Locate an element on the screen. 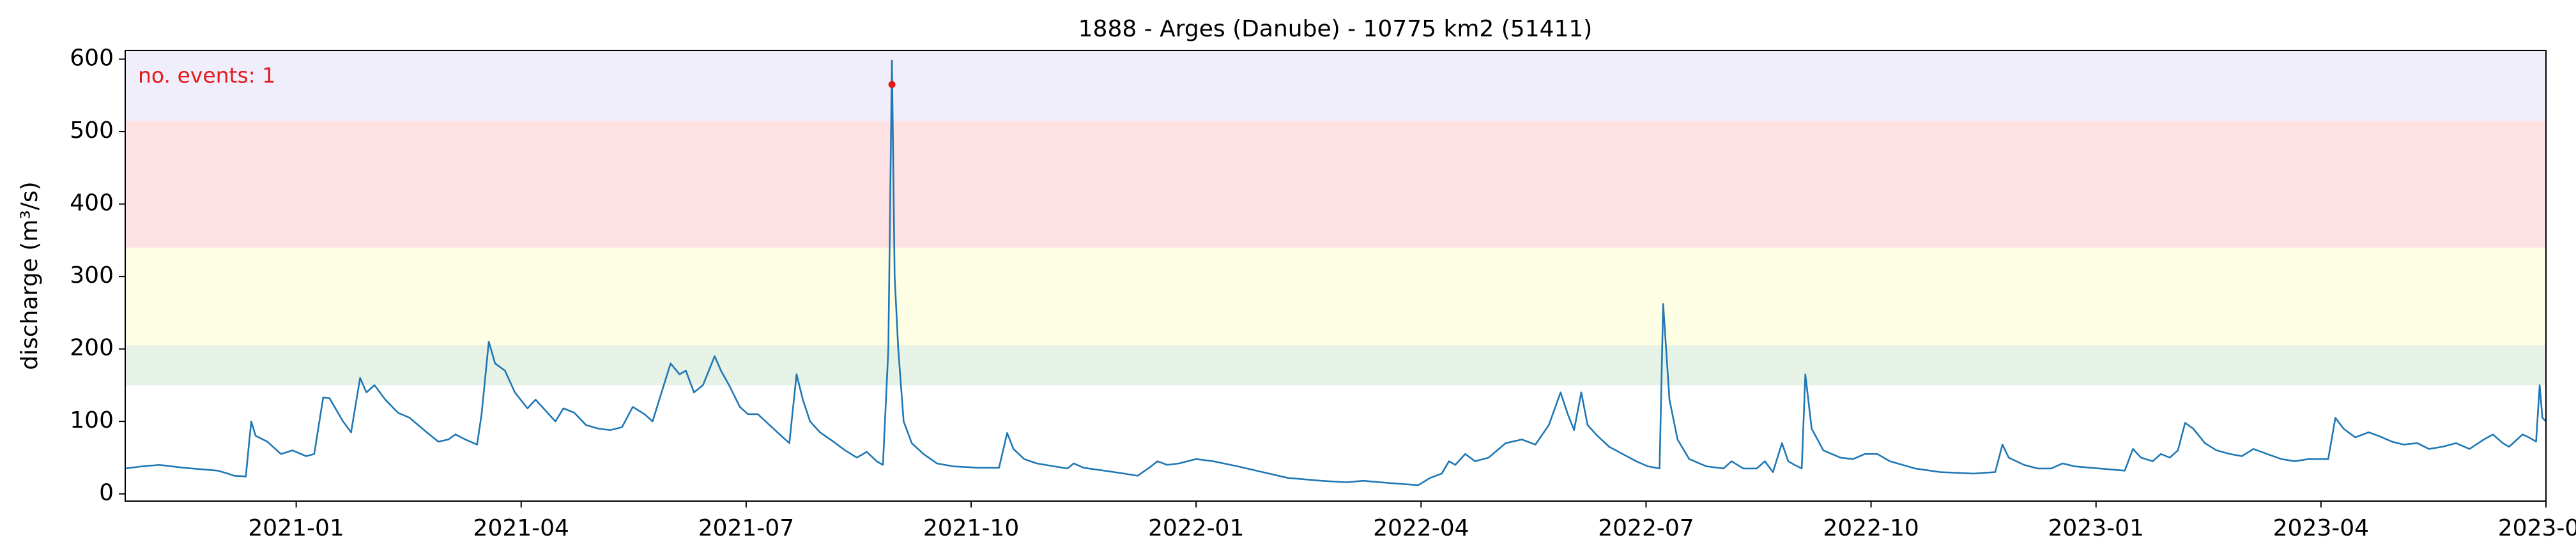  annotation: no. events: 1 is located at coordinates (206, 75).